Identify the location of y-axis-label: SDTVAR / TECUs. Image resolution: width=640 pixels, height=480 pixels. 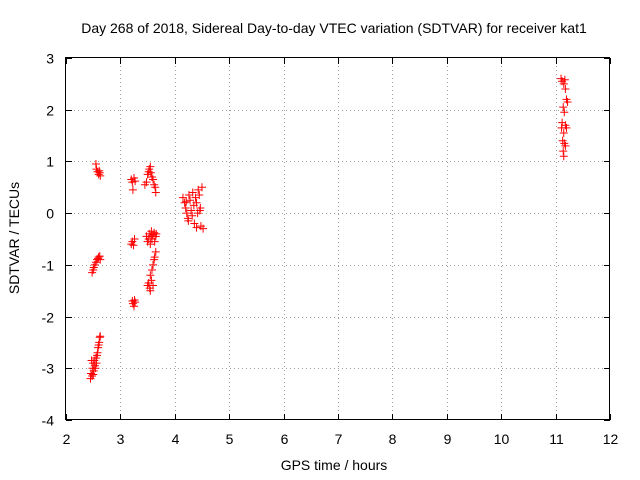
(14, 238).